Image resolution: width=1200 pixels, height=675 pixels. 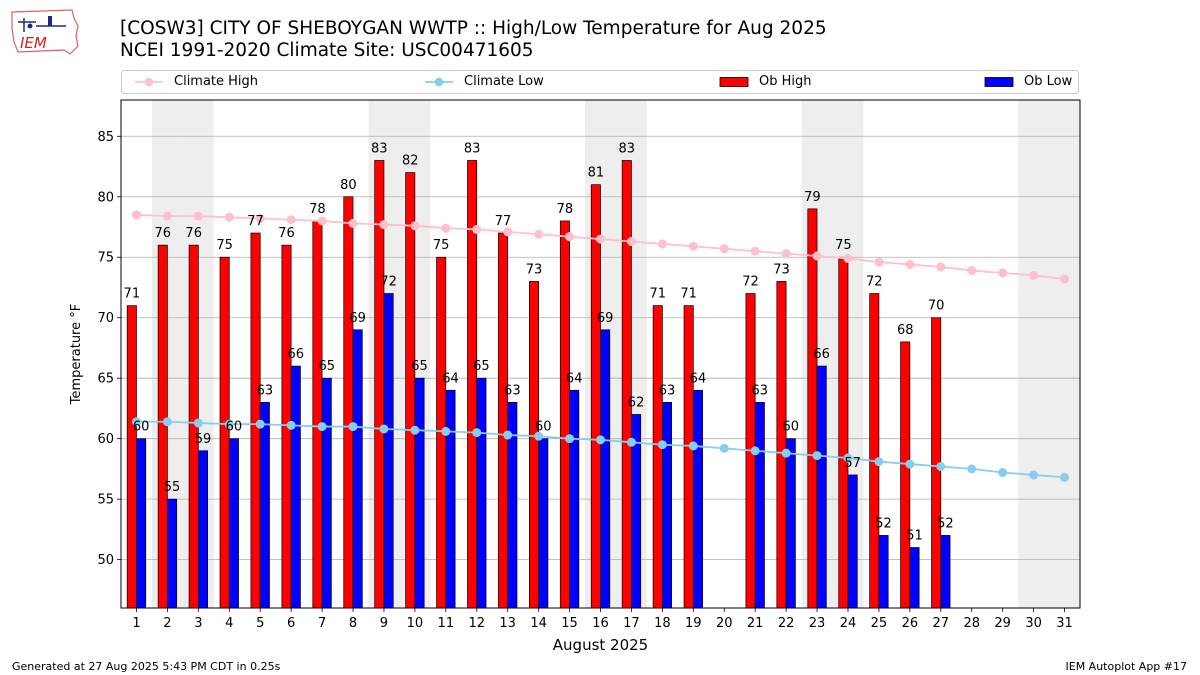 What do you see at coordinates (105, 500) in the screenshot?
I see `y-tick-label-55: 55` at bounding box center [105, 500].